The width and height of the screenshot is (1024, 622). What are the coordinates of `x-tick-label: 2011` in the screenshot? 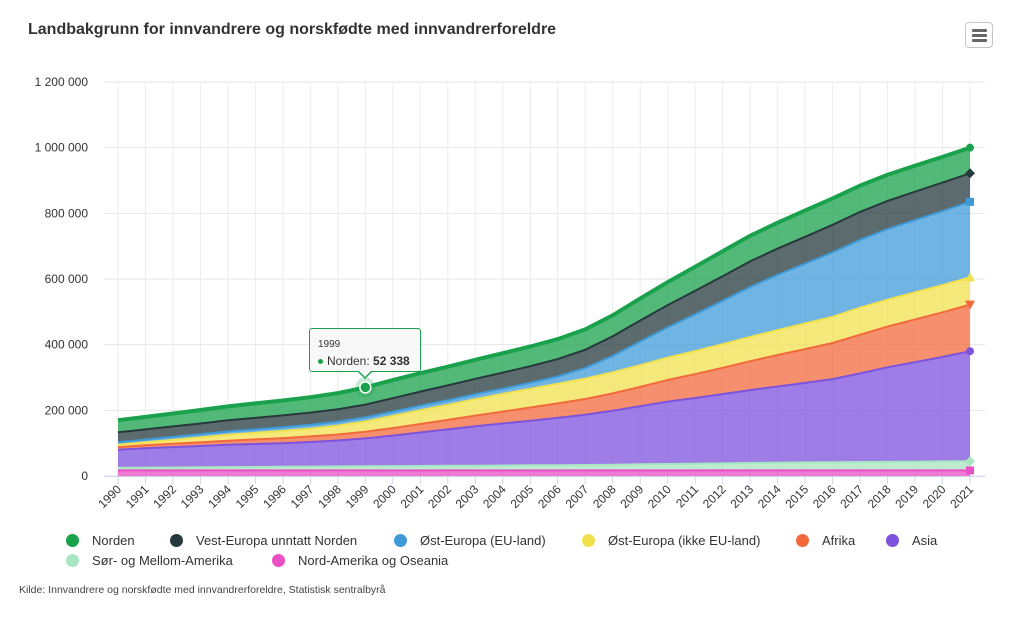 It's located at (687, 496).